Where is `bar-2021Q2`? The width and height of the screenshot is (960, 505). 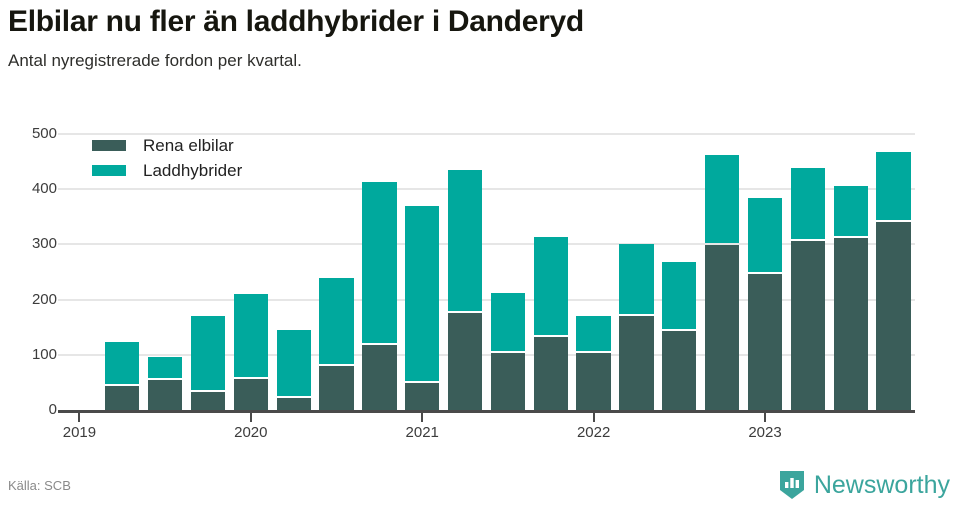 bar-2021Q2 is located at coordinates (508, 351).